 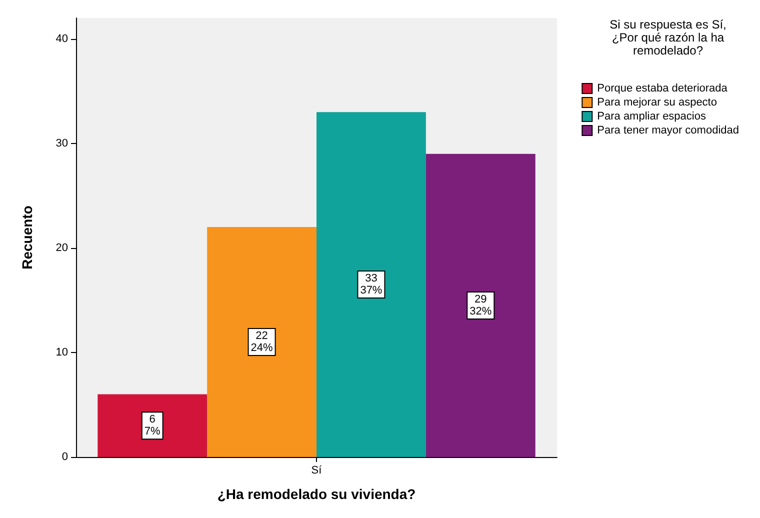 What do you see at coordinates (62, 143) in the screenshot?
I see `y-tick-label: 30` at bounding box center [62, 143].